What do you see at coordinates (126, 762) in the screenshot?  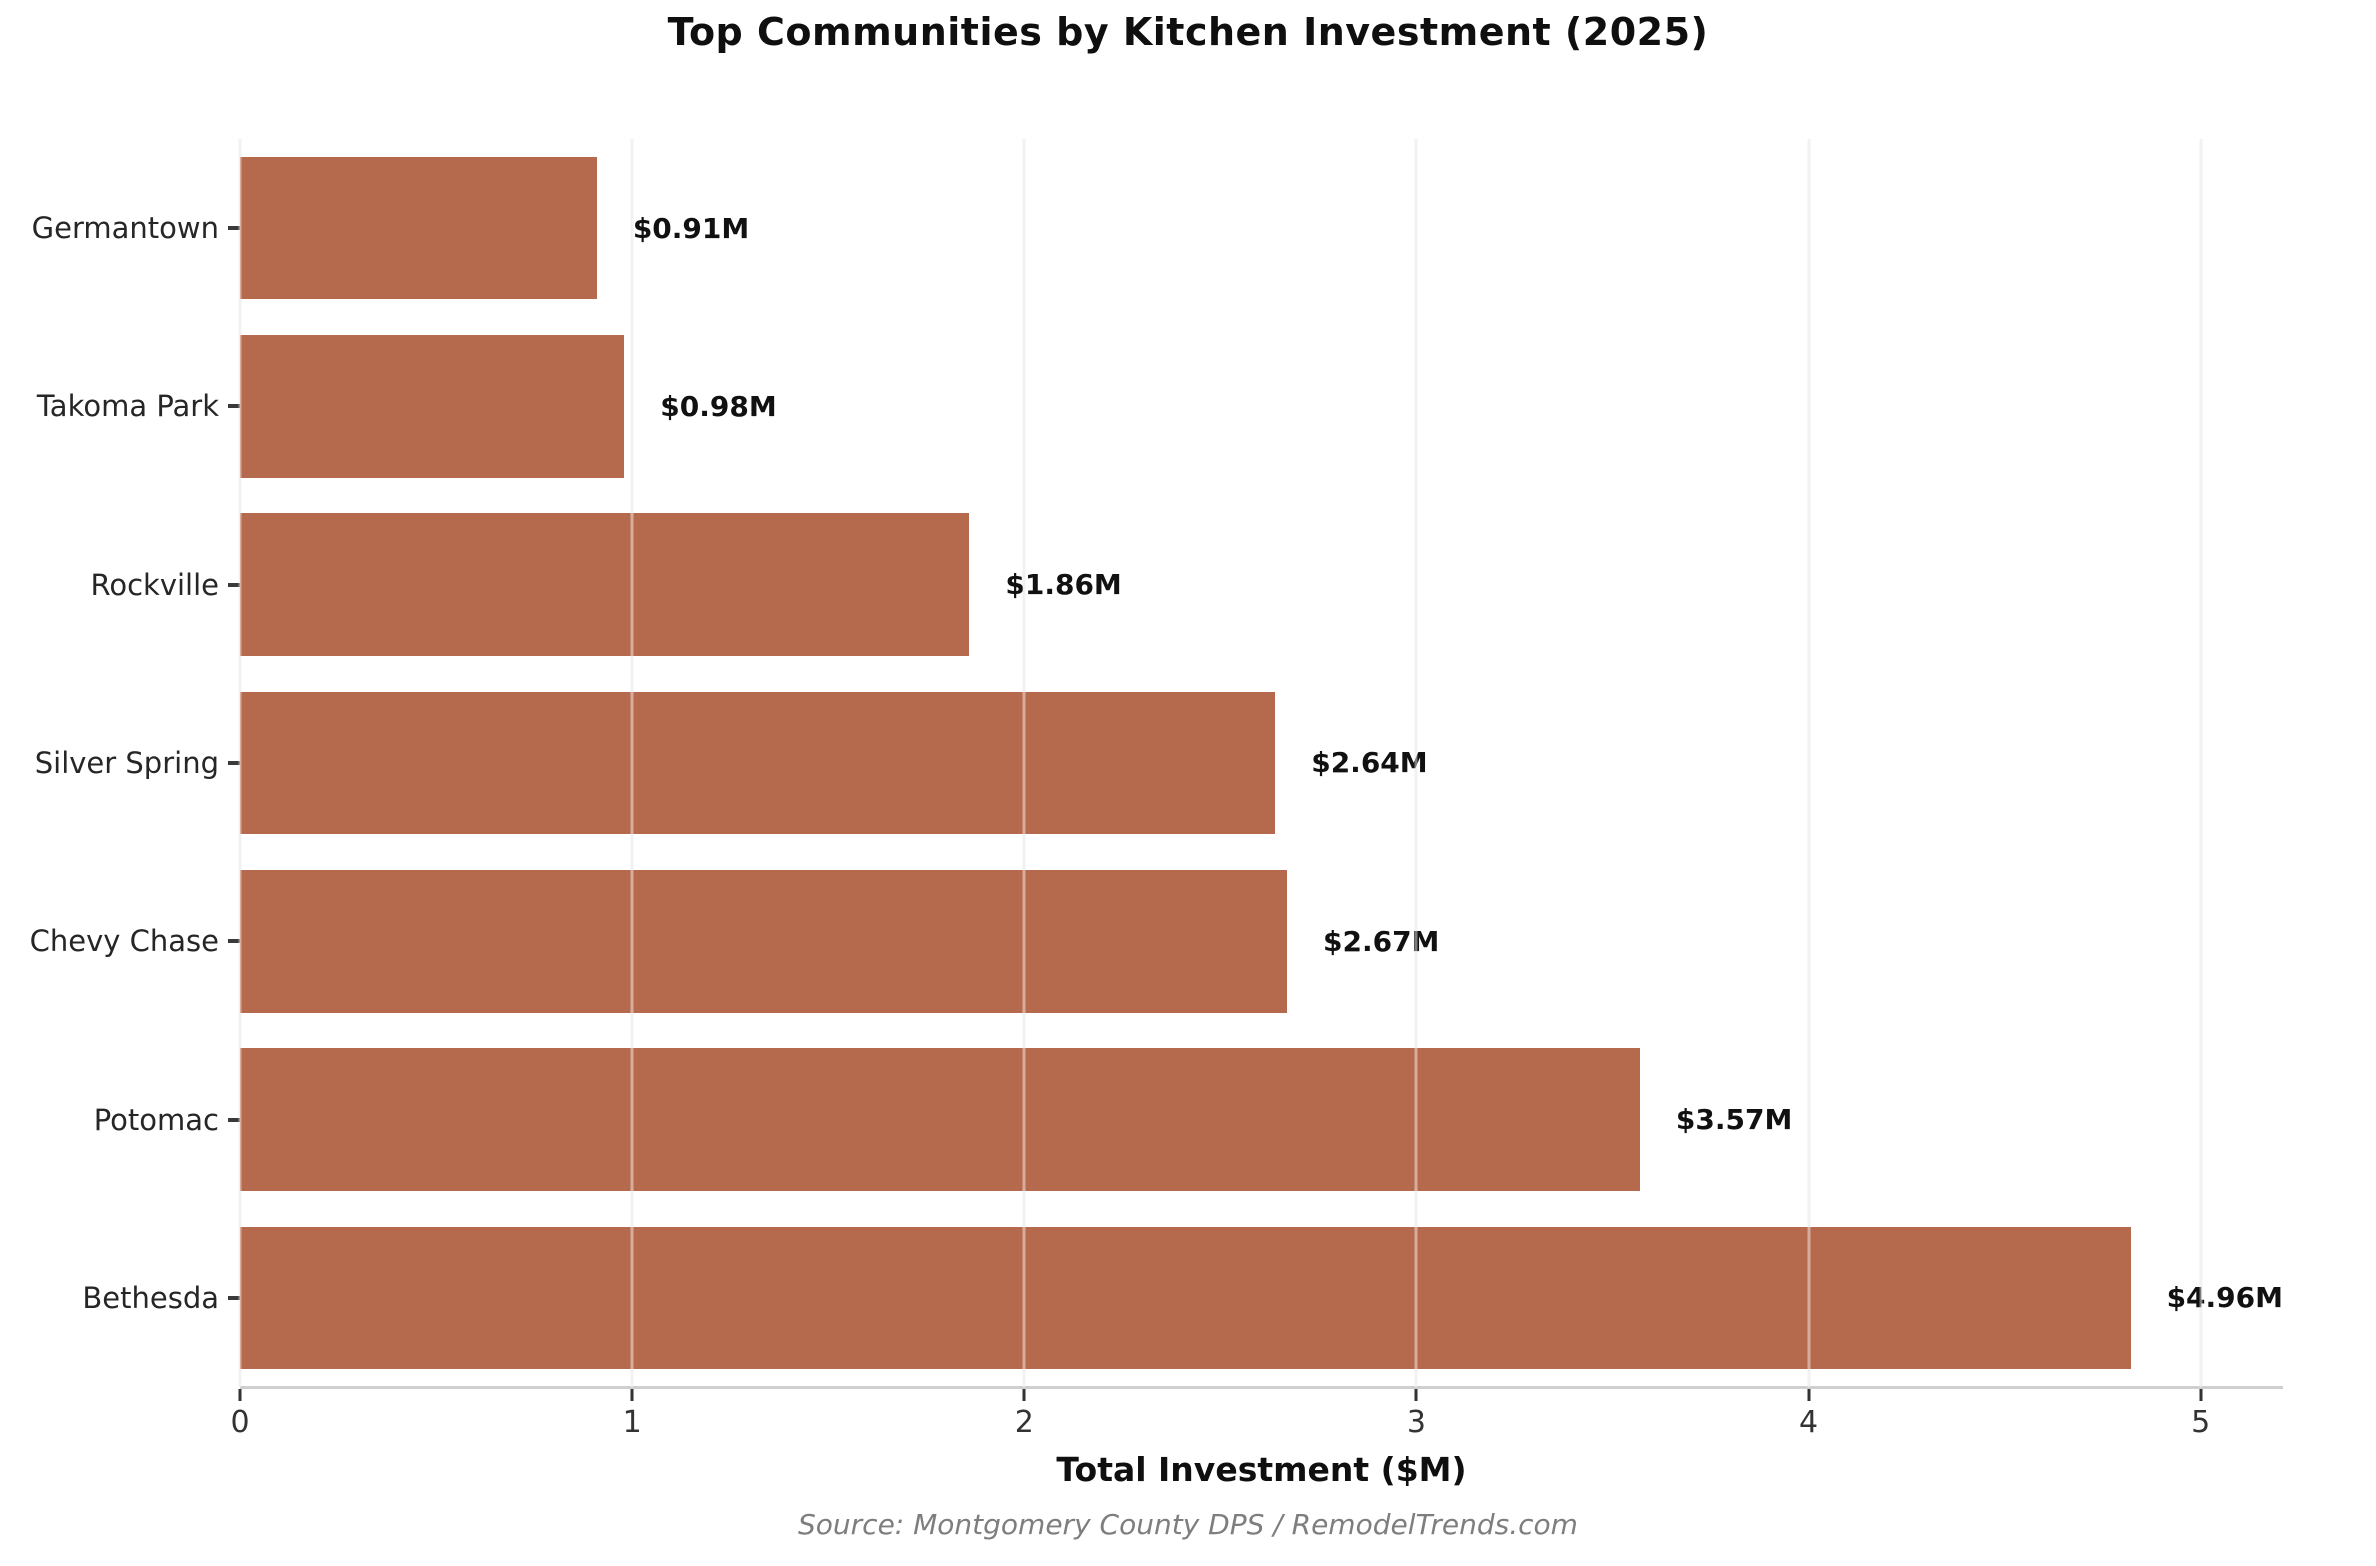 I see `y-tick-label: Silver Spring` at bounding box center [126, 762].